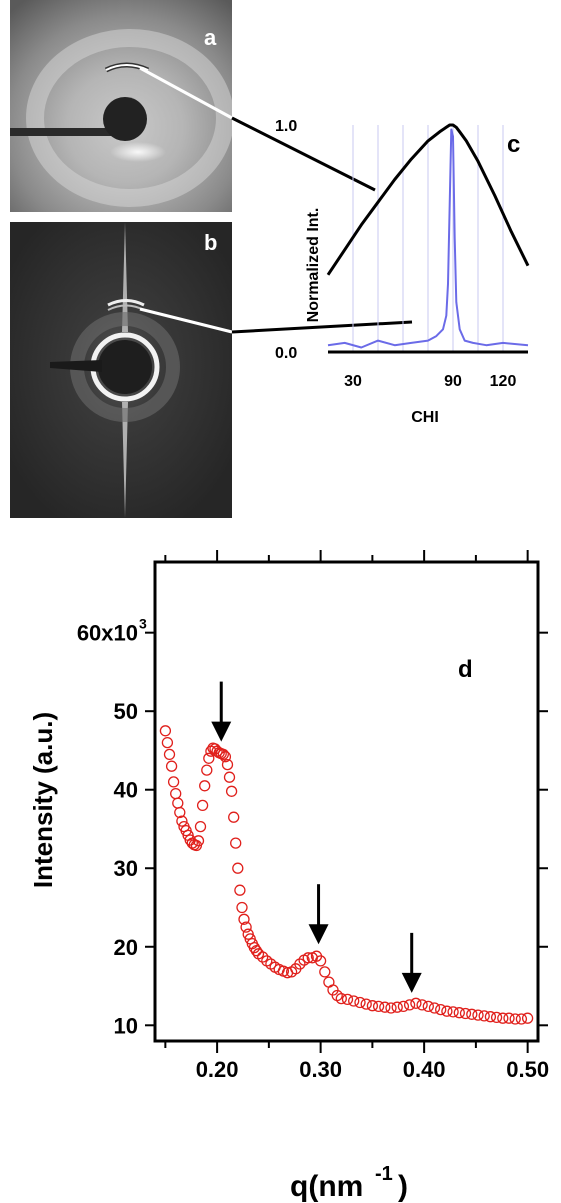 This screenshot has width=561, height=1203. I want to click on chart-c: 30 90 120 0.0 1.0 CHI Normalized Int. c, so click(402, 272).